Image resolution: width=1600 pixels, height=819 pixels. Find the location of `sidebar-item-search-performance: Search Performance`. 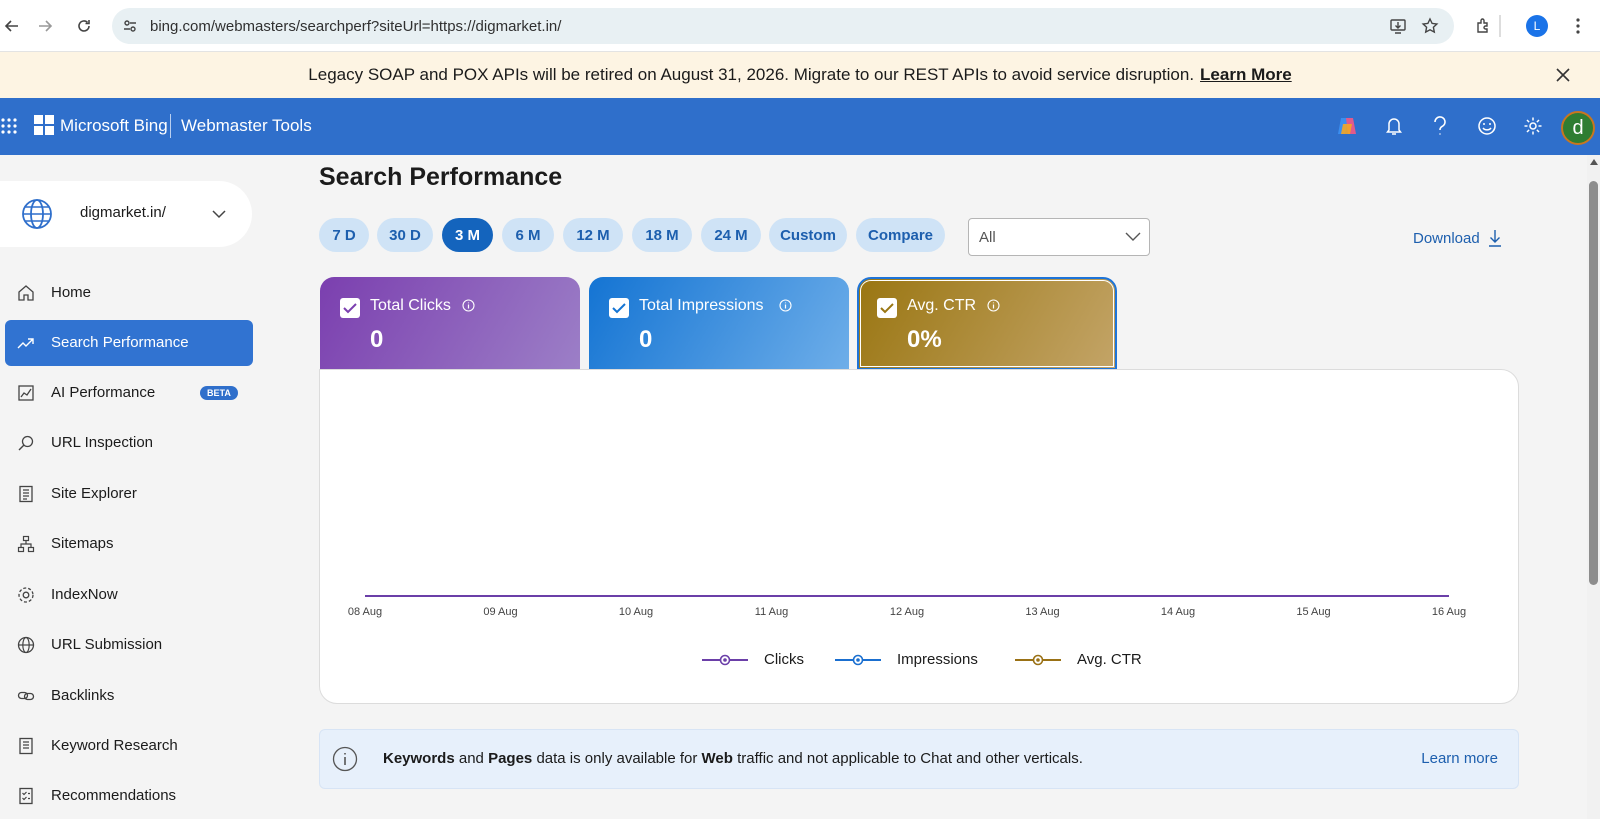

sidebar-item-search-performance: Search Performance is located at coordinates (129, 343).